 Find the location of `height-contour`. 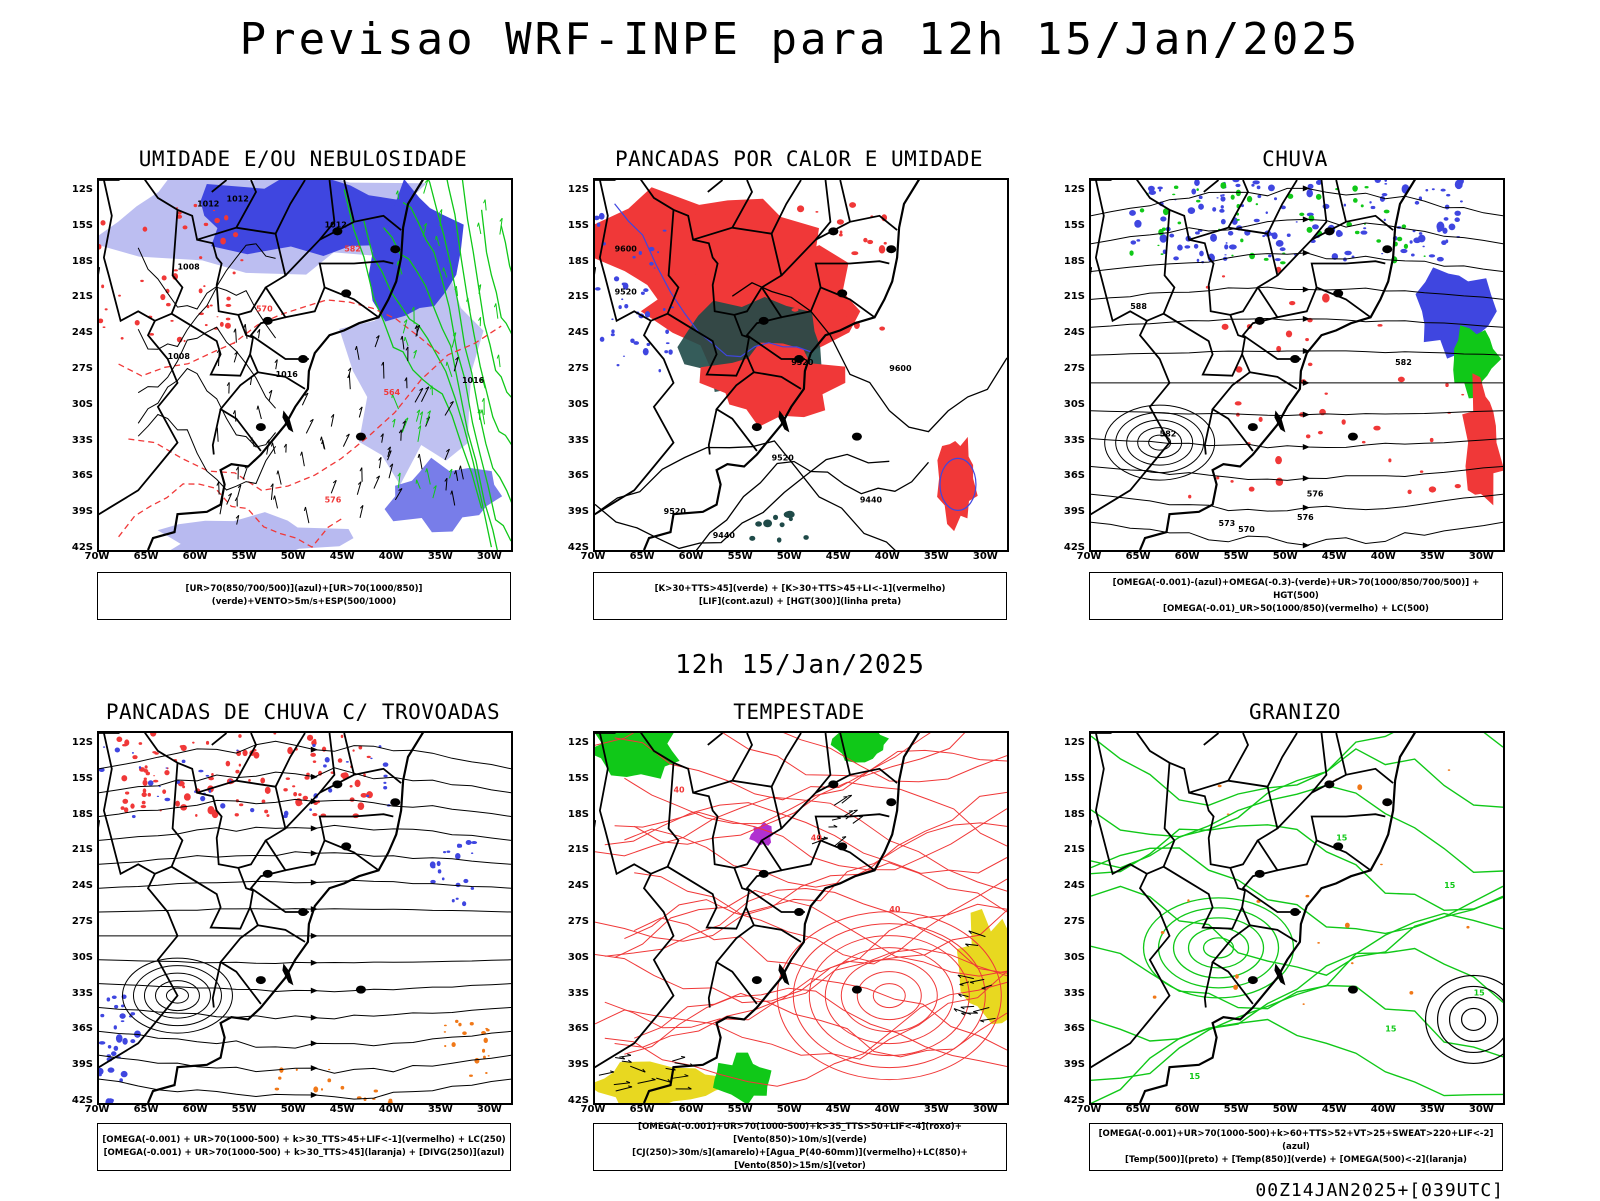

height-contour is located at coordinates (742, 501).